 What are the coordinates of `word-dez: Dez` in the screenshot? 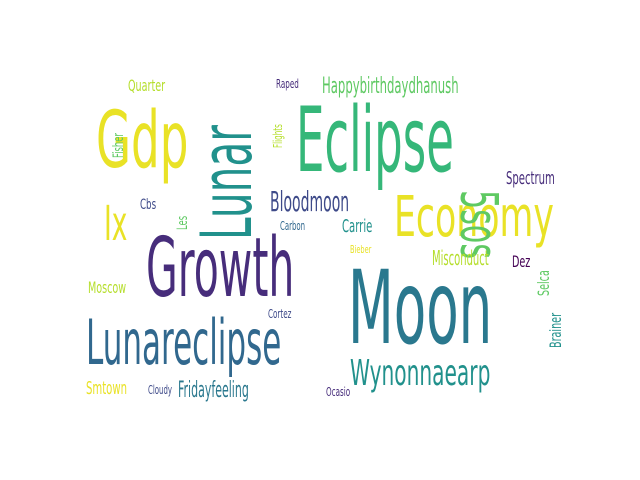 It's located at (521, 261).